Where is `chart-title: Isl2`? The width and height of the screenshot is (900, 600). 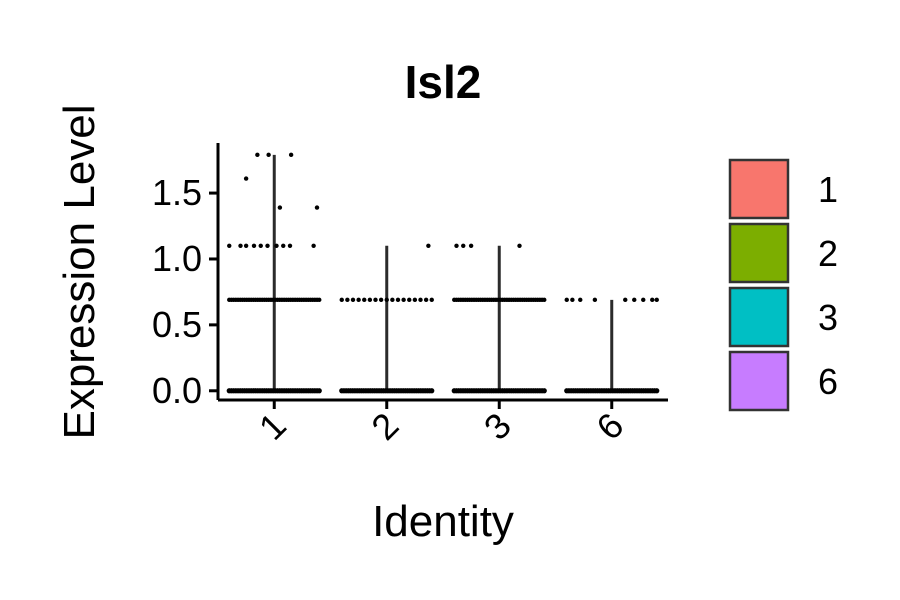 chart-title: Isl2 is located at coordinates (443, 82).